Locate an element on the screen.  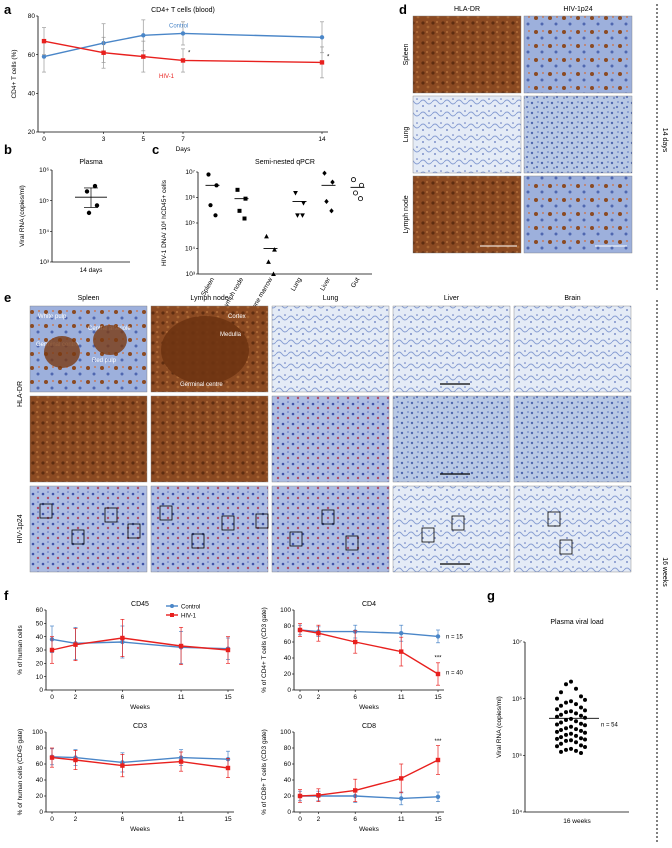
panel-label-a: a is located at coordinates (8, 9).